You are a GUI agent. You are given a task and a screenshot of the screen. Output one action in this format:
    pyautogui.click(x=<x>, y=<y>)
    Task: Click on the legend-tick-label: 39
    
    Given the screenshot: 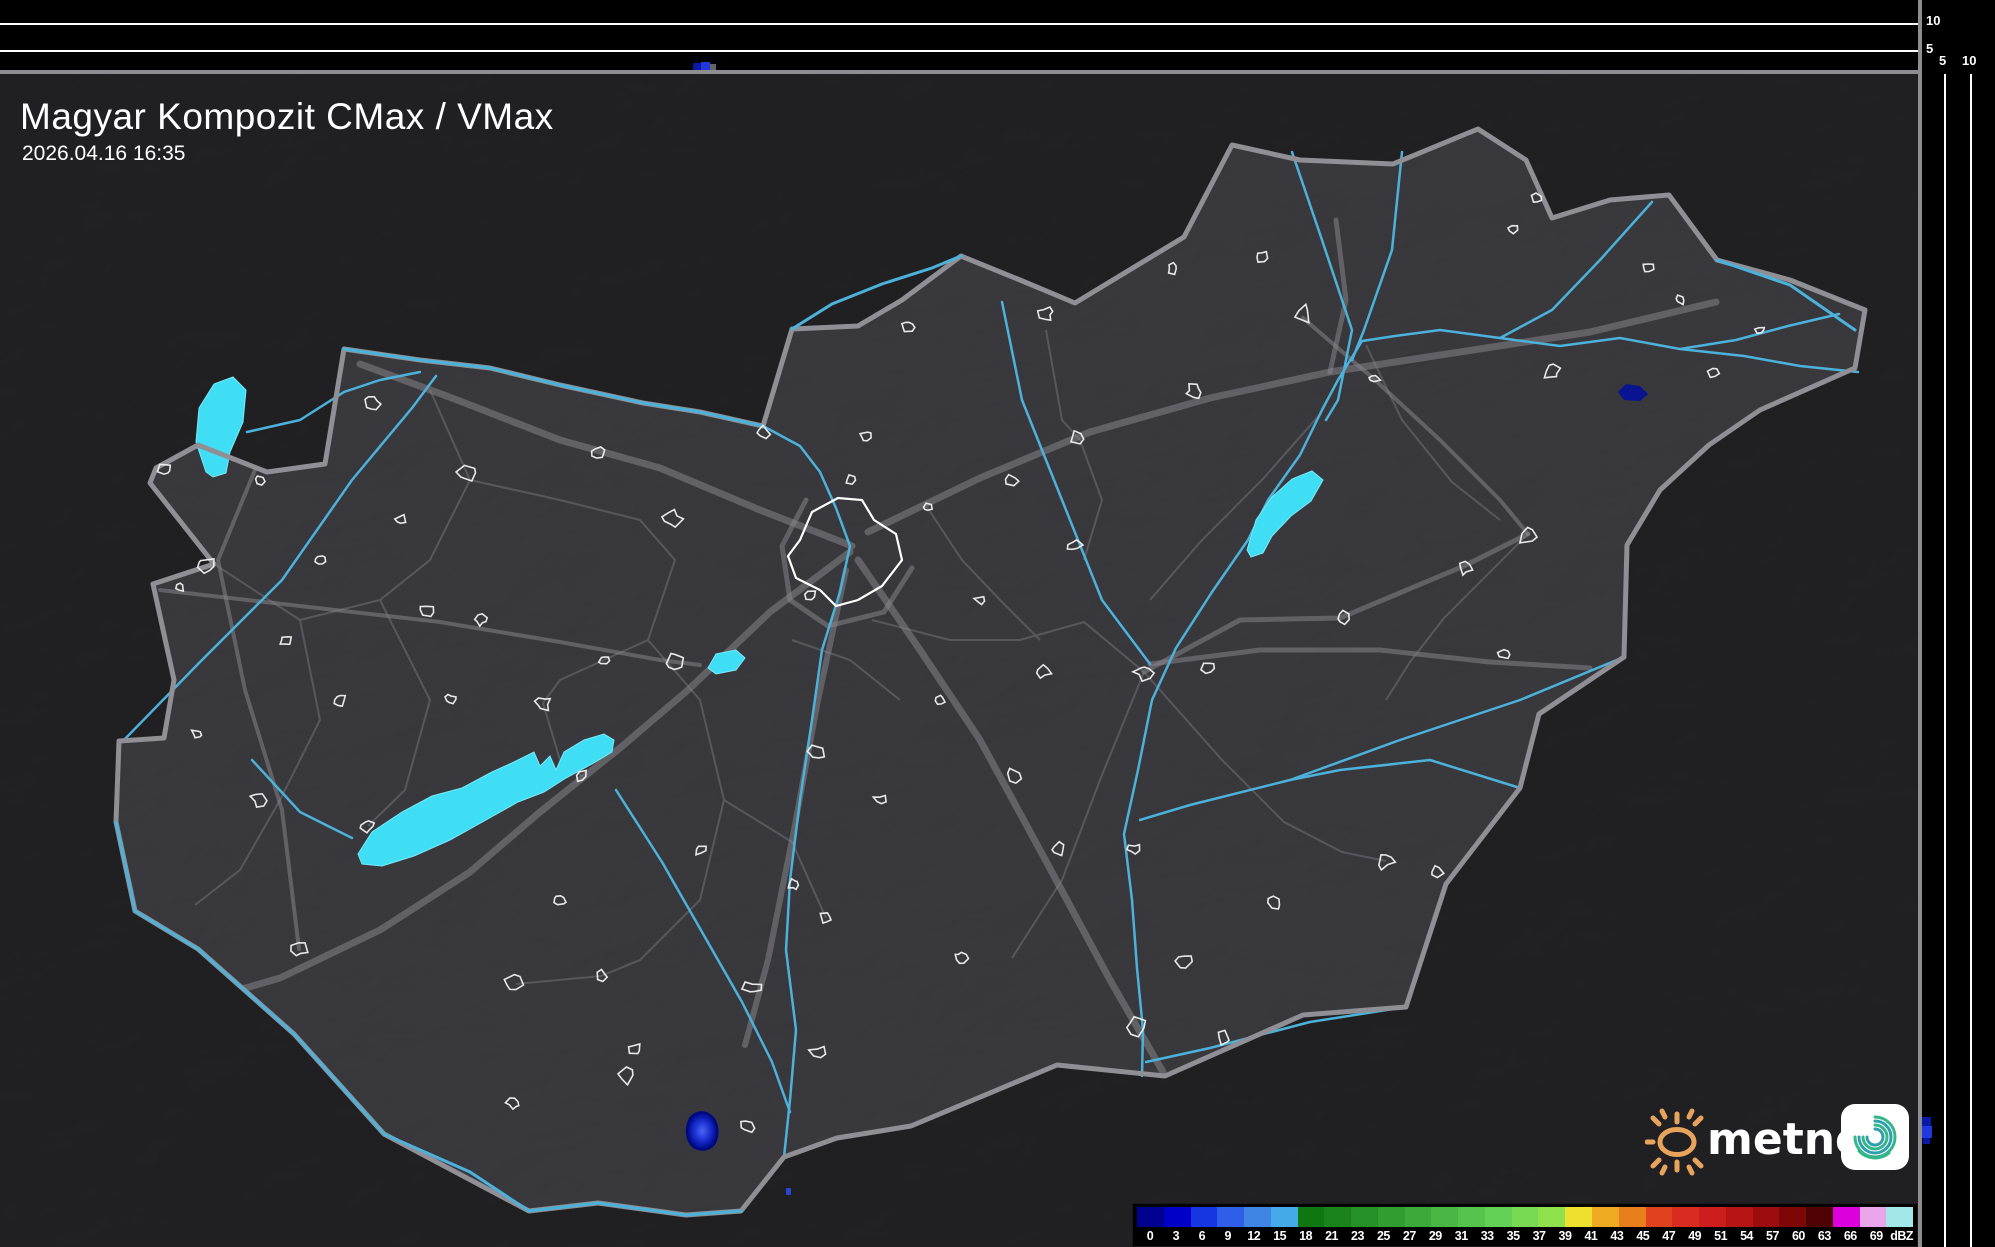 What is the action you would take?
    pyautogui.click(x=1565, y=1235)
    